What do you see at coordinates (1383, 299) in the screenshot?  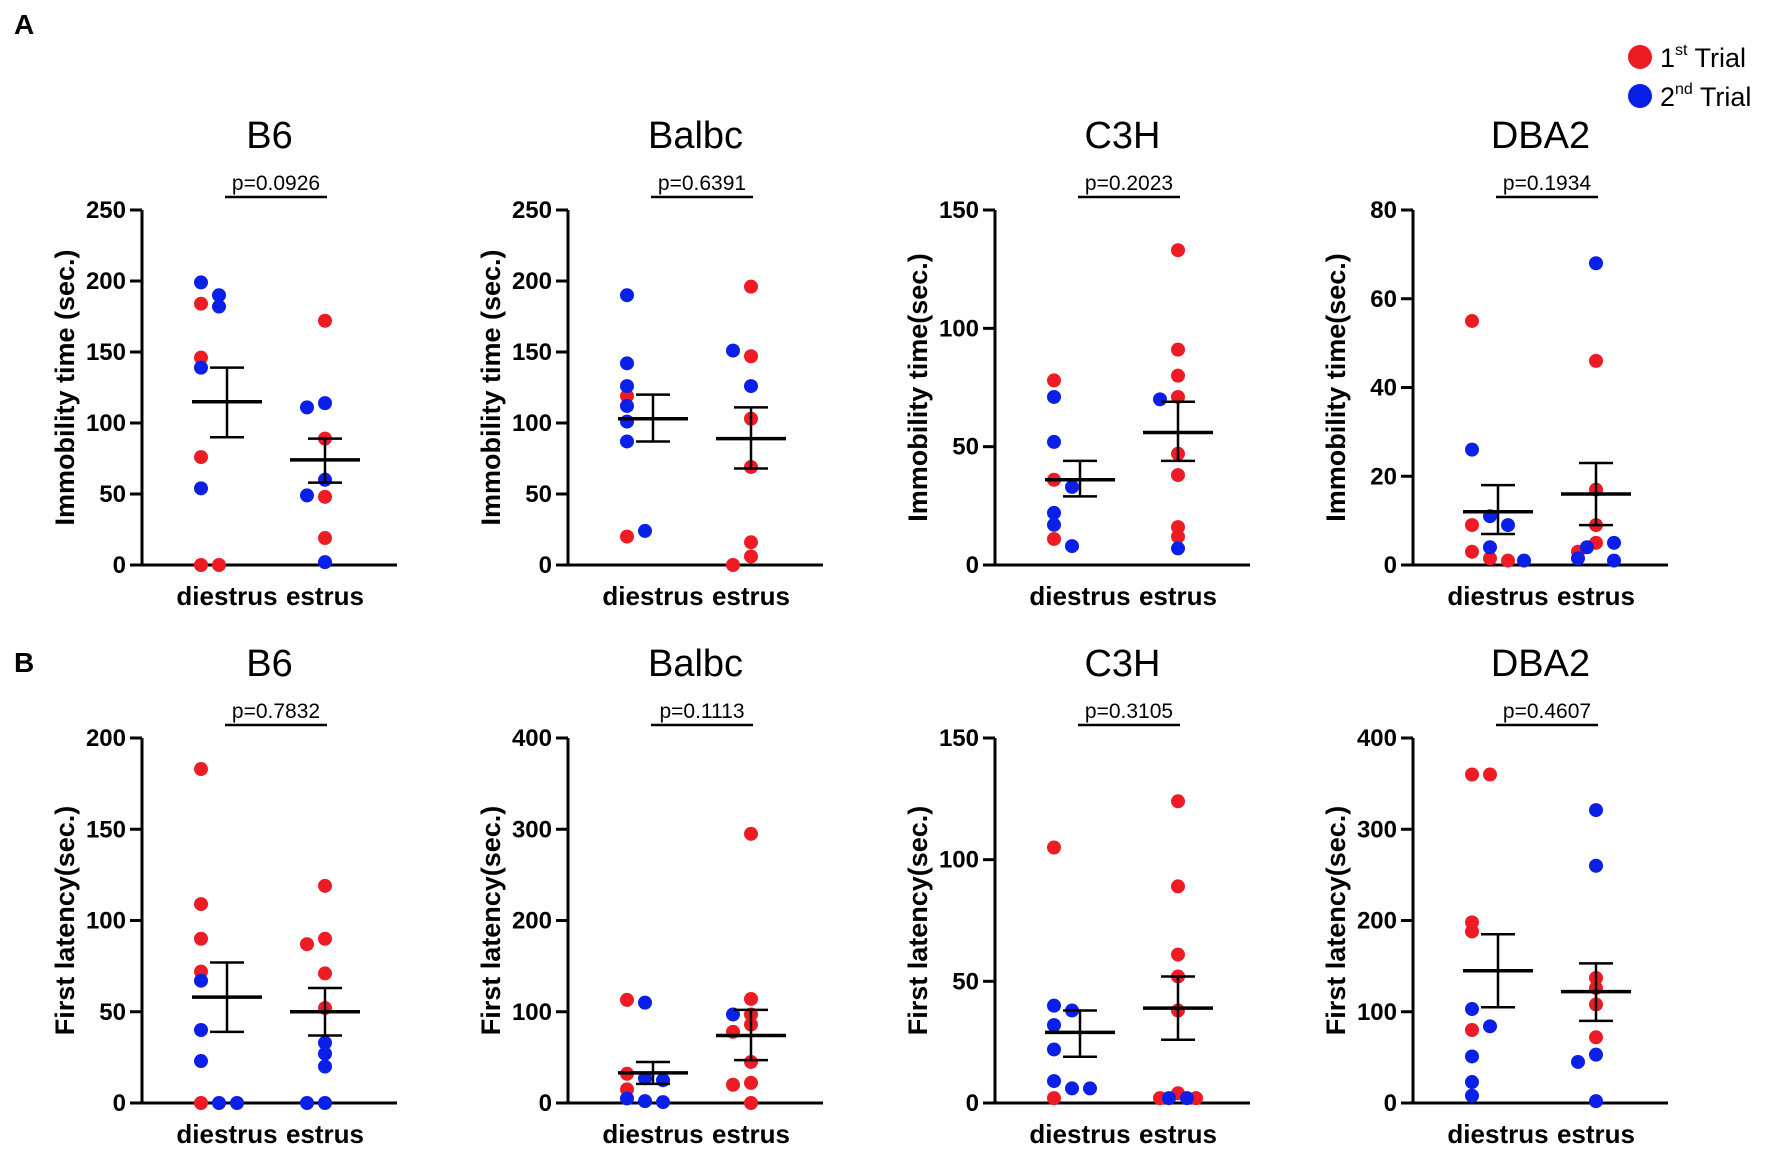 I see `y-tick-label: 60` at bounding box center [1383, 299].